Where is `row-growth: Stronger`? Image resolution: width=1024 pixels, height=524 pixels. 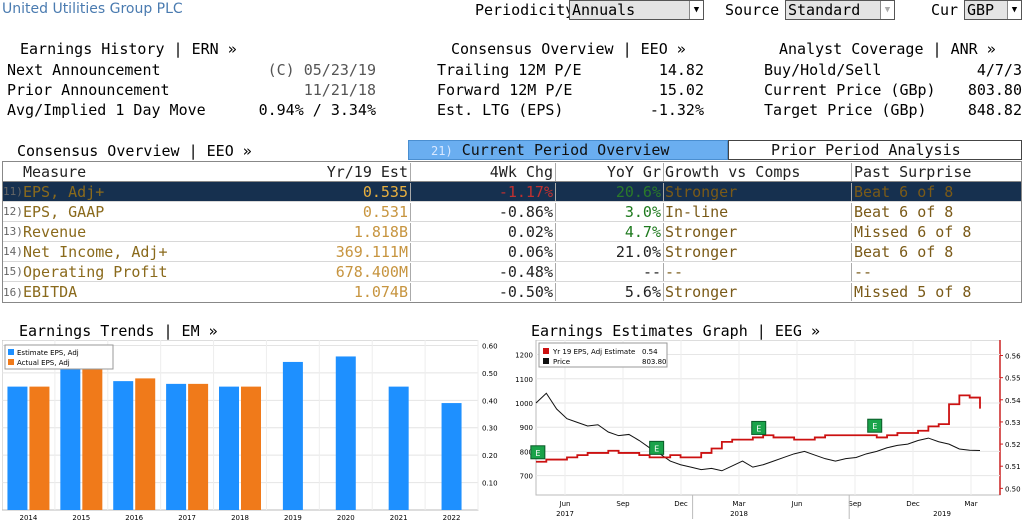 row-growth: Stronger is located at coordinates (757, 292).